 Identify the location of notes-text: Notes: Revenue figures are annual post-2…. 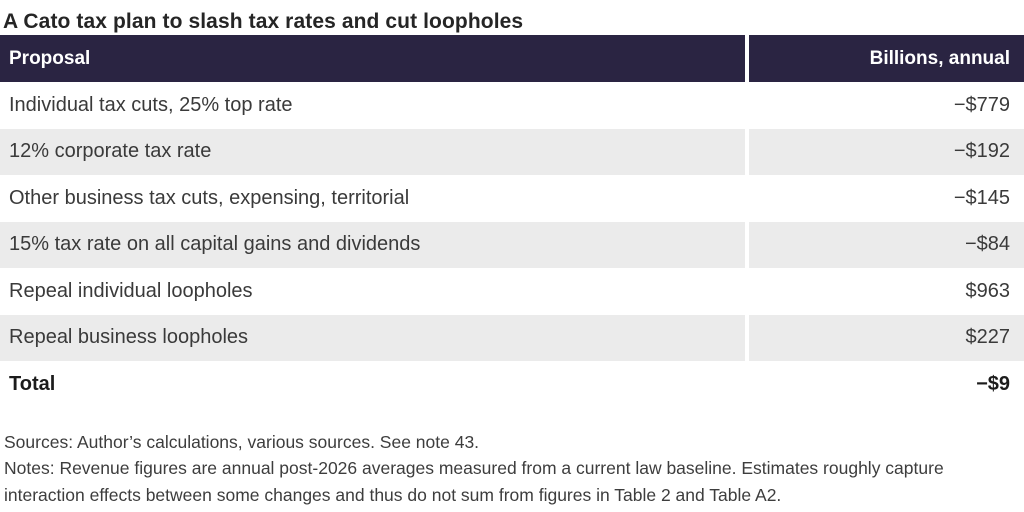
(474, 481).